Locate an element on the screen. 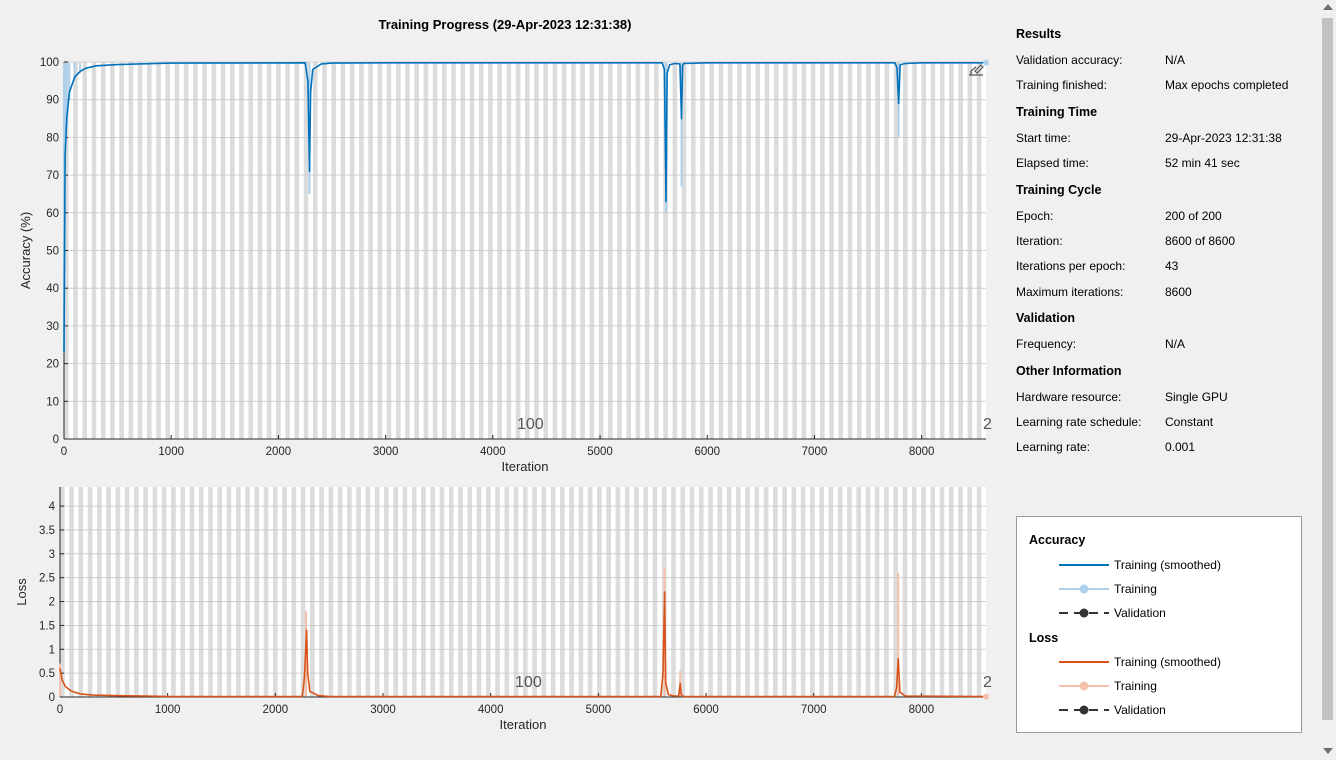 This screenshot has width=1336, height=760. legend-loss-heading: Loss is located at coordinates (1044, 638).